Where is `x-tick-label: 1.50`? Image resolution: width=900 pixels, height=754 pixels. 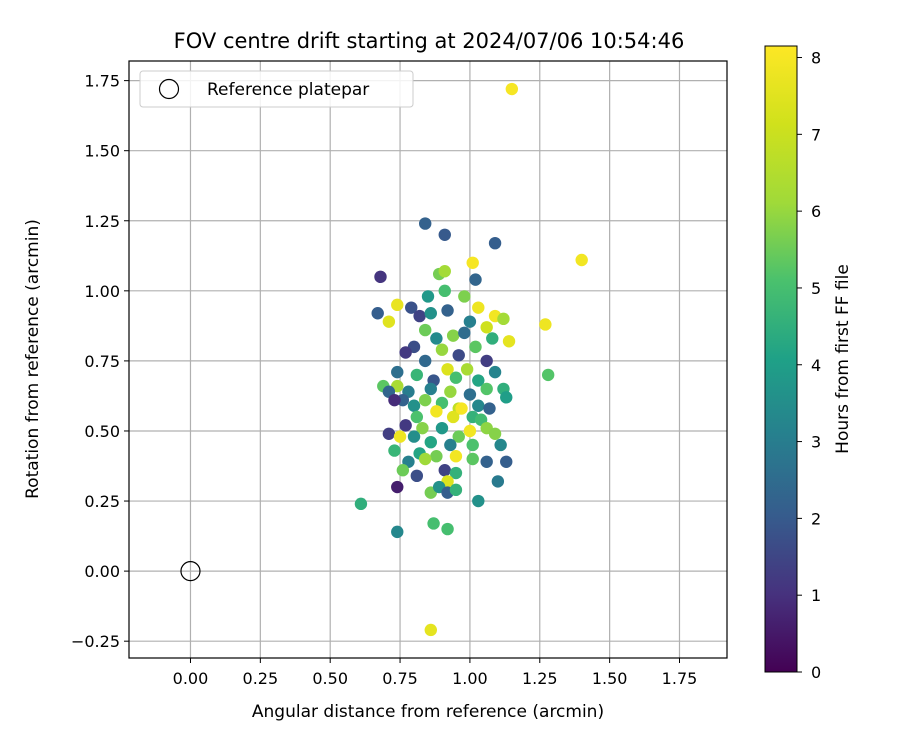 x-tick-label: 1.50 is located at coordinates (610, 678).